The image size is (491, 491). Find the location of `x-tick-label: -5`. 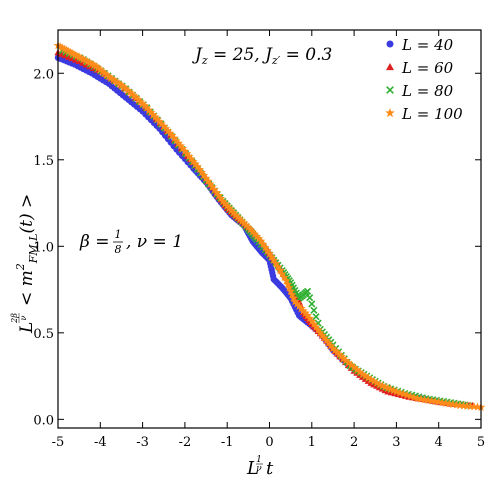

x-tick-label: -5 is located at coordinates (58, 442).